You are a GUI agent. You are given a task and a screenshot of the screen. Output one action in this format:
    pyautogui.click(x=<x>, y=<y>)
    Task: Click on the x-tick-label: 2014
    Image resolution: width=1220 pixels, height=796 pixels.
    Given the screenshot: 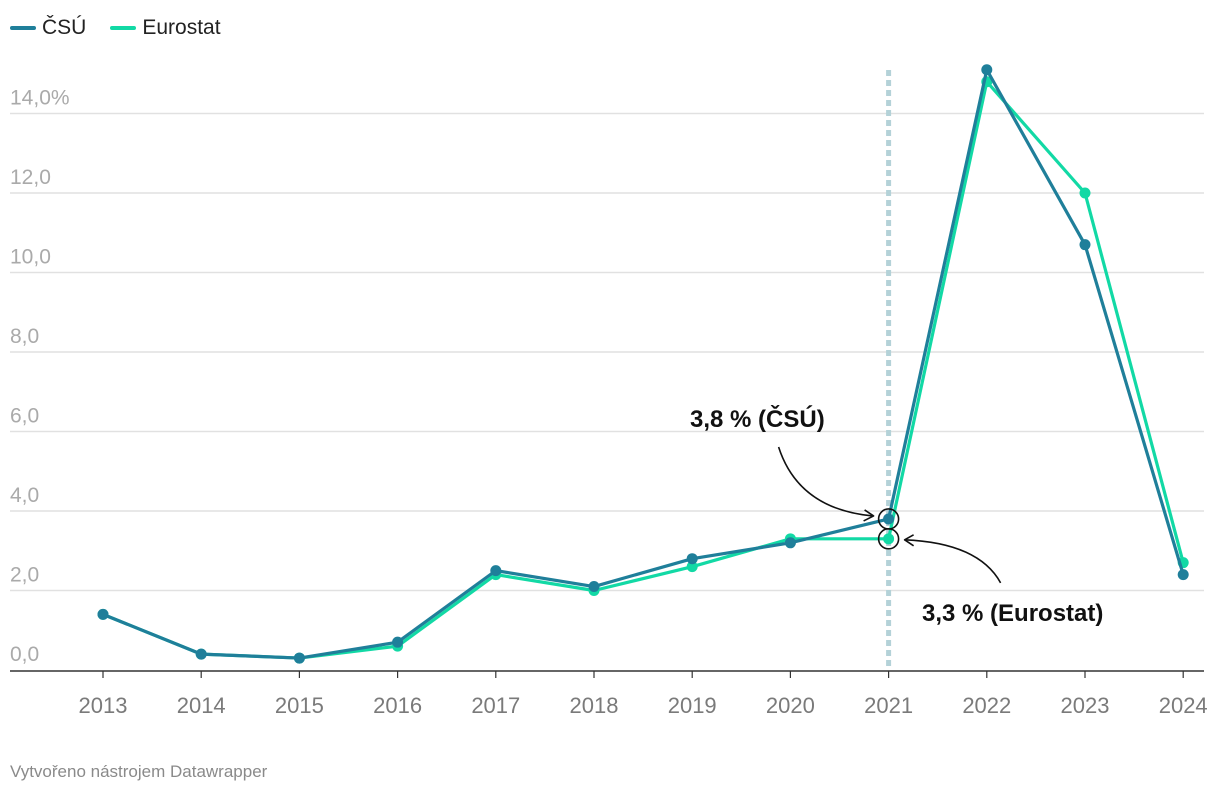 What is the action you would take?
    pyautogui.click(x=201, y=705)
    